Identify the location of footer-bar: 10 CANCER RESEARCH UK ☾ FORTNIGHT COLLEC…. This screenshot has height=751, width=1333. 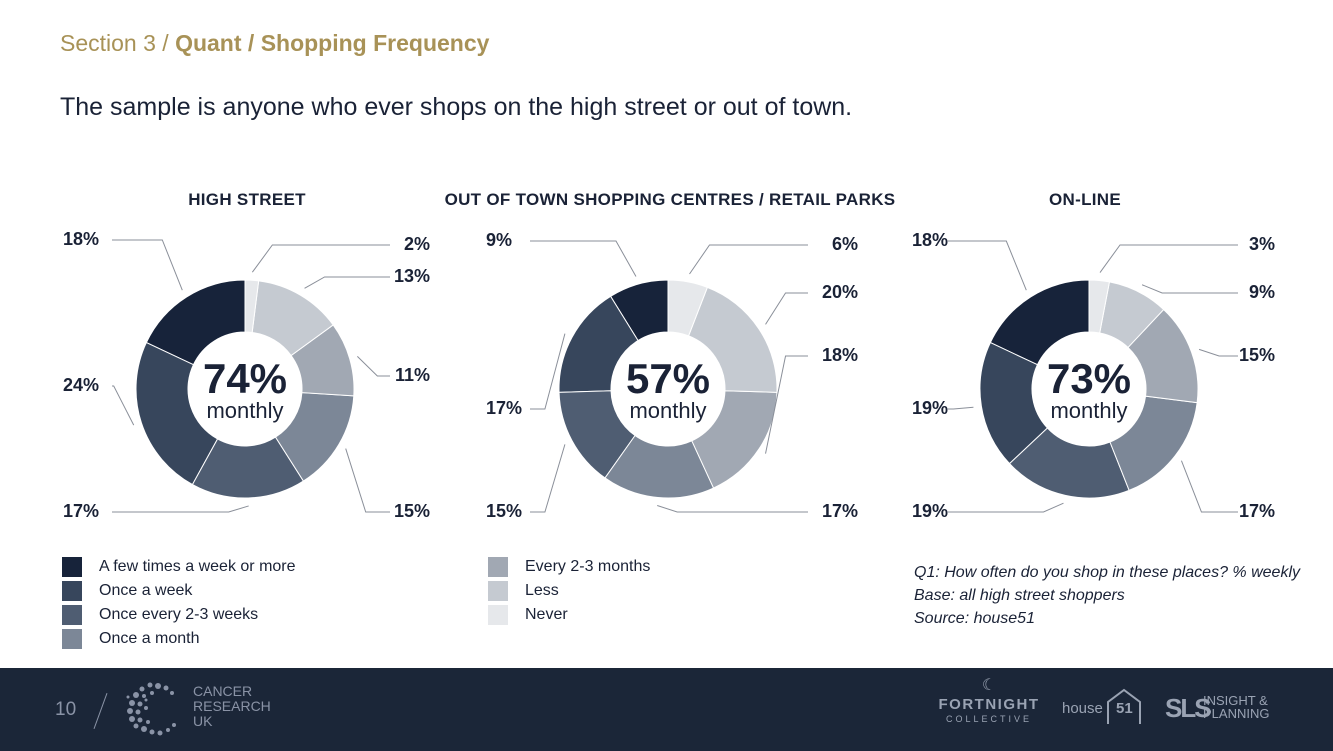
(666, 709).